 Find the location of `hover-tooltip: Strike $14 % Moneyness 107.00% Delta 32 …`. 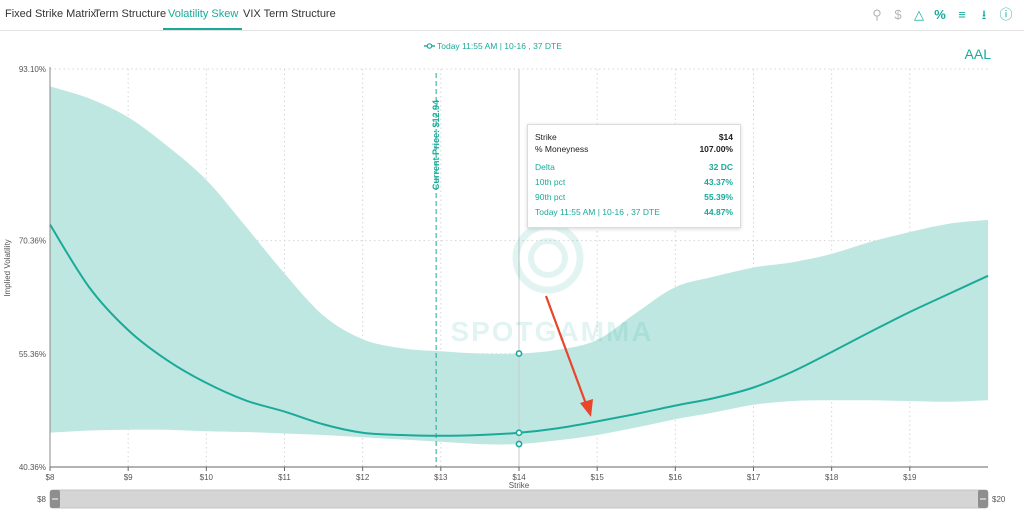

hover-tooltip: Strike $14 % Moneyness 107.00% Delta 32 … is located at coordinates (634, 176).